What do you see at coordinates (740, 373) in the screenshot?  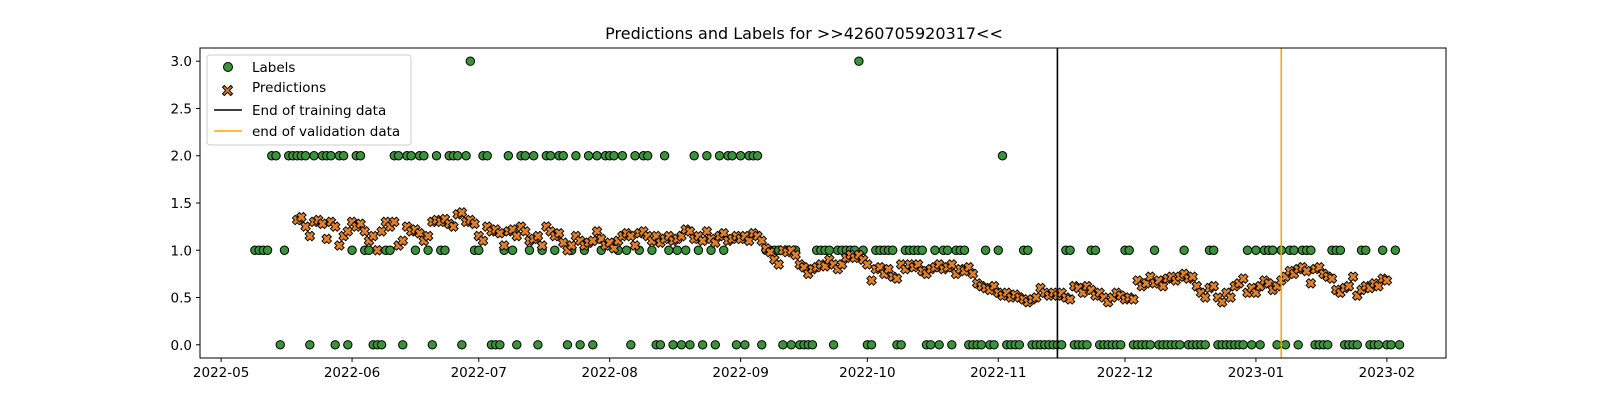 I see `x-tick-label: 2022-09` at bounding box center [740, 373].